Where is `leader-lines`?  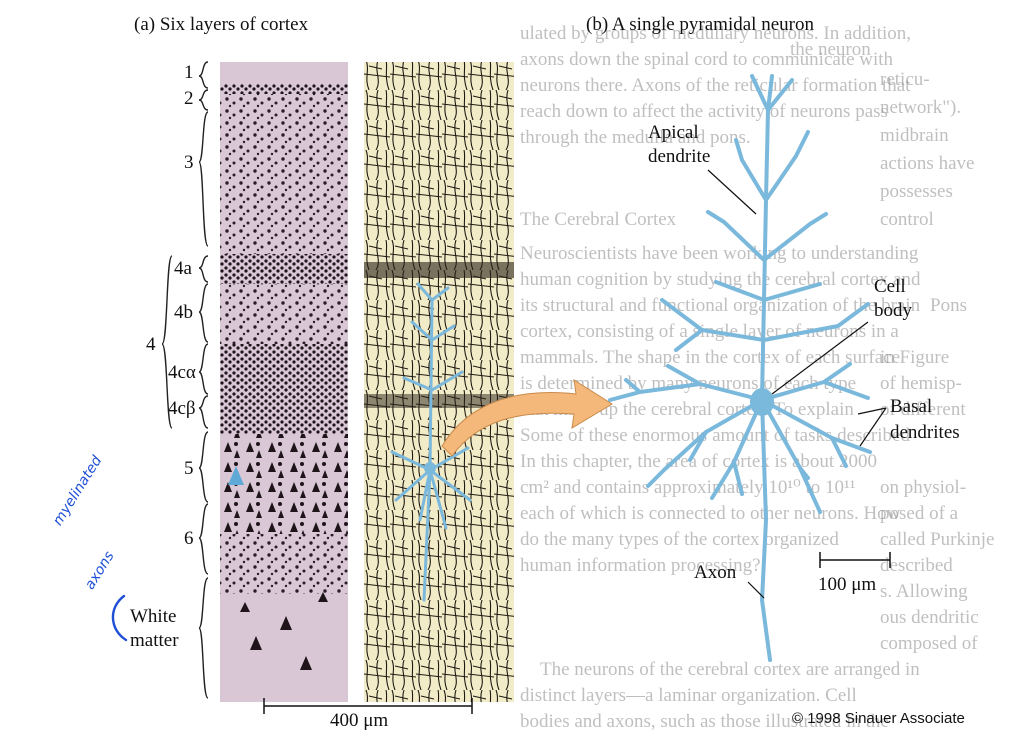 leader-lines is located at coordinates (797, 384).